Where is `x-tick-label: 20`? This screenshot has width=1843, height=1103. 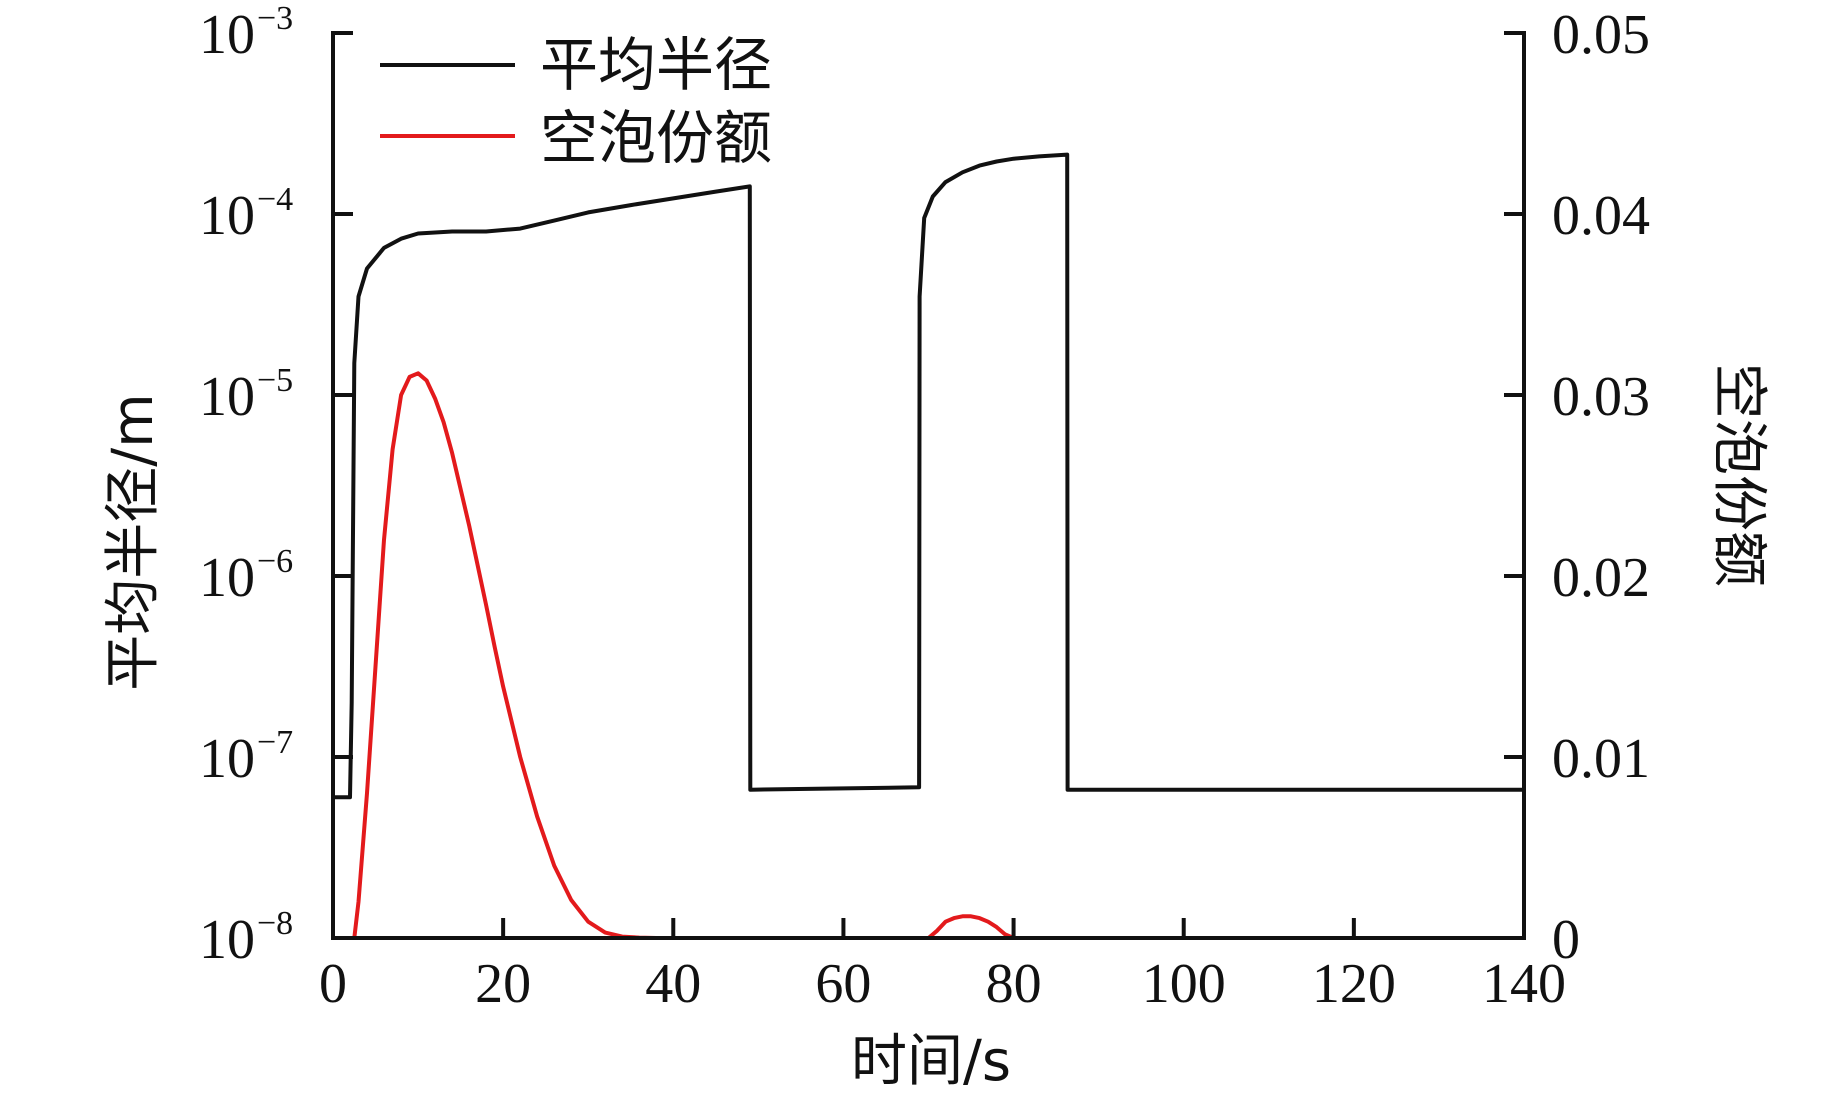
x-tick-label: 20 is located at coordinates (503, 984).